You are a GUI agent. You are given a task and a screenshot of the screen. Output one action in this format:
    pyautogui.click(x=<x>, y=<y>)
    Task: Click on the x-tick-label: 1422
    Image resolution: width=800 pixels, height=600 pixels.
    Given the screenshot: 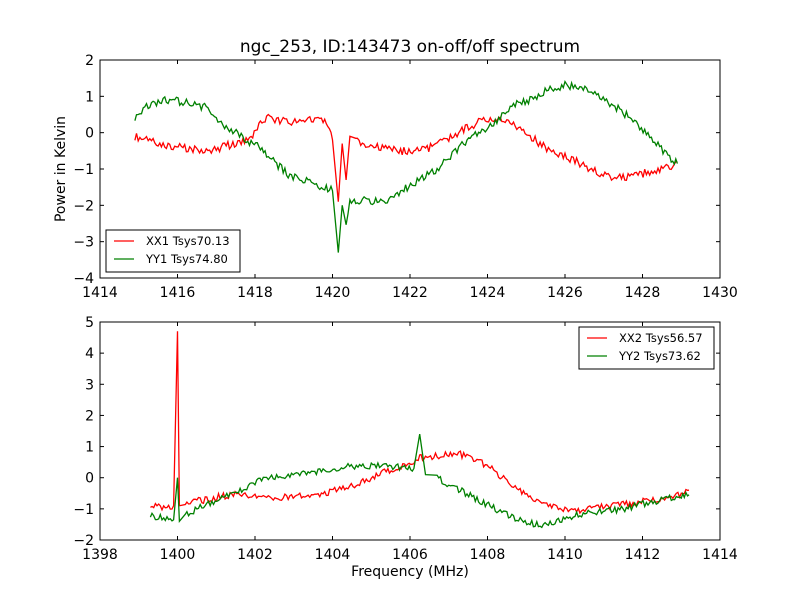 What is the action you would take?
    pyautogui.click(x=410, y=293)
    